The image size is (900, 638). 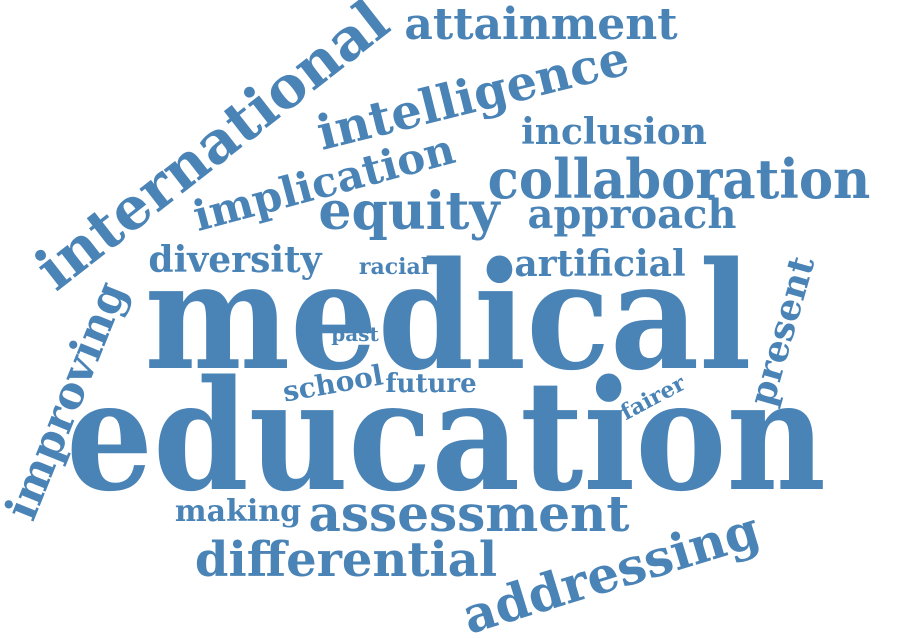 I want to click on word-attainment: attainment, so click(x=541, y=25).